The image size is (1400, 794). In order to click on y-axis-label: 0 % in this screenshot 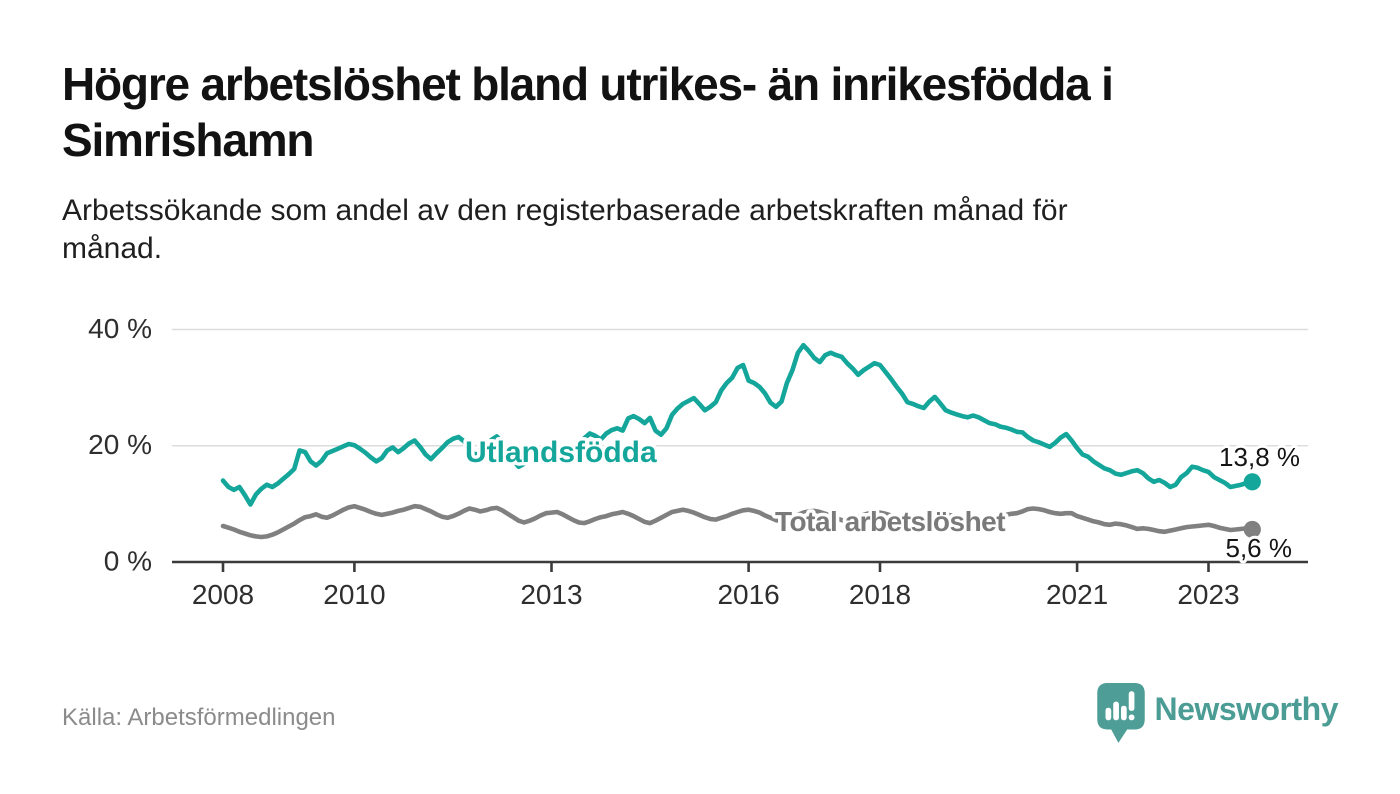, I will do `click(128, 560)`.